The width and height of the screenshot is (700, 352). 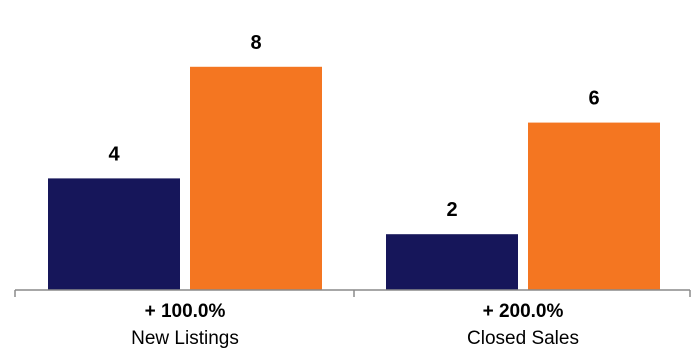 What do you see at coordinates (114, 154) in the screenshot?
I see `value-label-new-listings-series-1: 4` at bounding box center [114, 154].